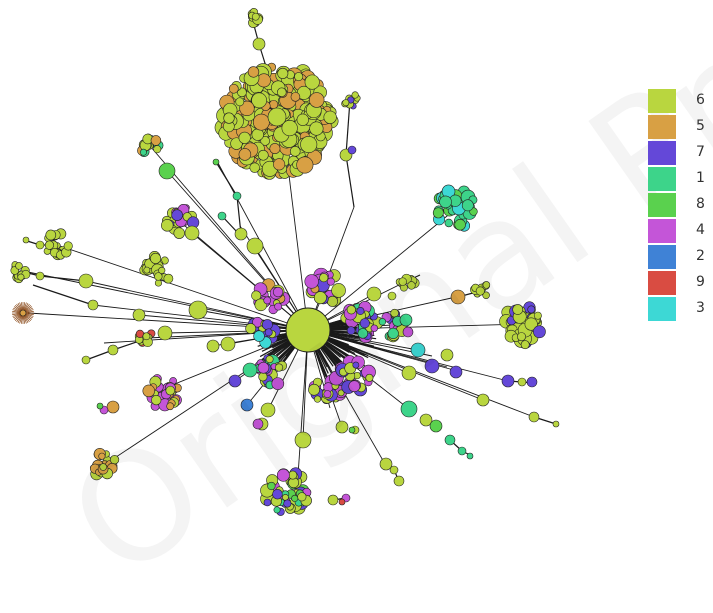  I want to click on legend-item: 3, so click(678, 309).